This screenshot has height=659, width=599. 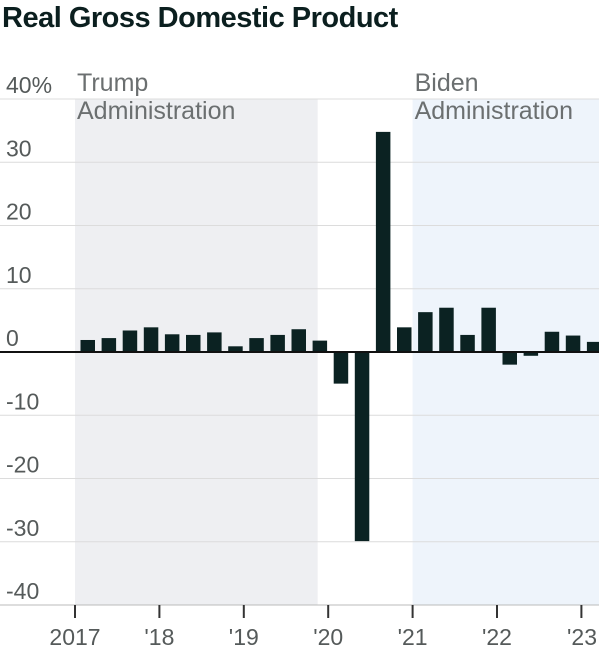 What do you see at coordinates (74, 637) in the screenshot?
I see `x-tick-label-0: 2017` at bounding box center [74, 637].